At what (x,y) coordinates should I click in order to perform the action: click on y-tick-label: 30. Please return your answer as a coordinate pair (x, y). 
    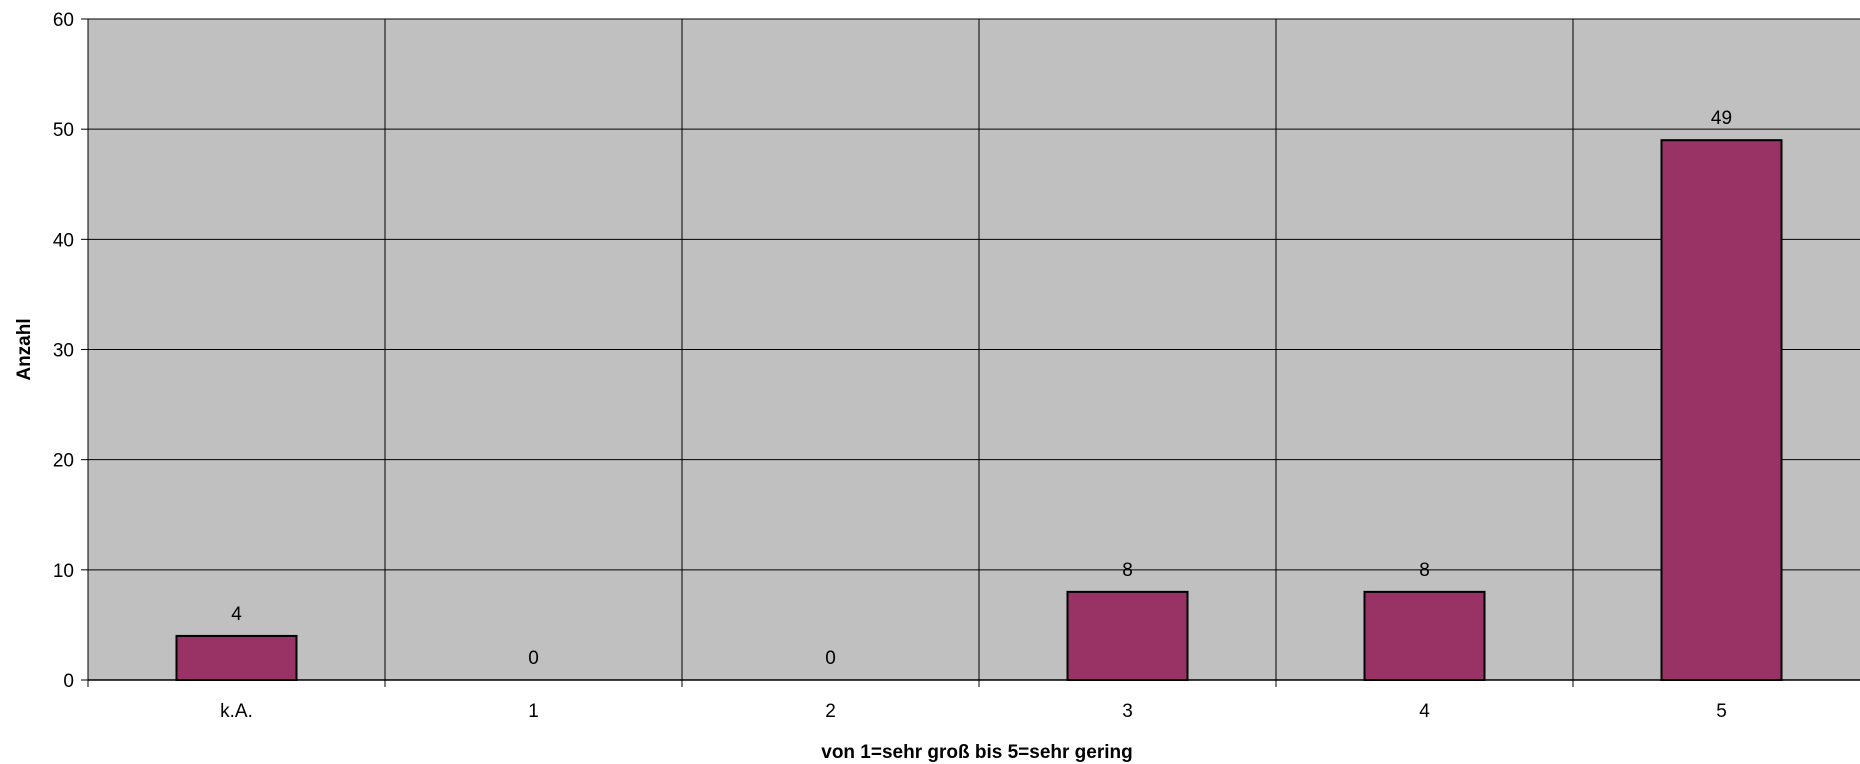
    Looking at the image, I should click on (63, 351).